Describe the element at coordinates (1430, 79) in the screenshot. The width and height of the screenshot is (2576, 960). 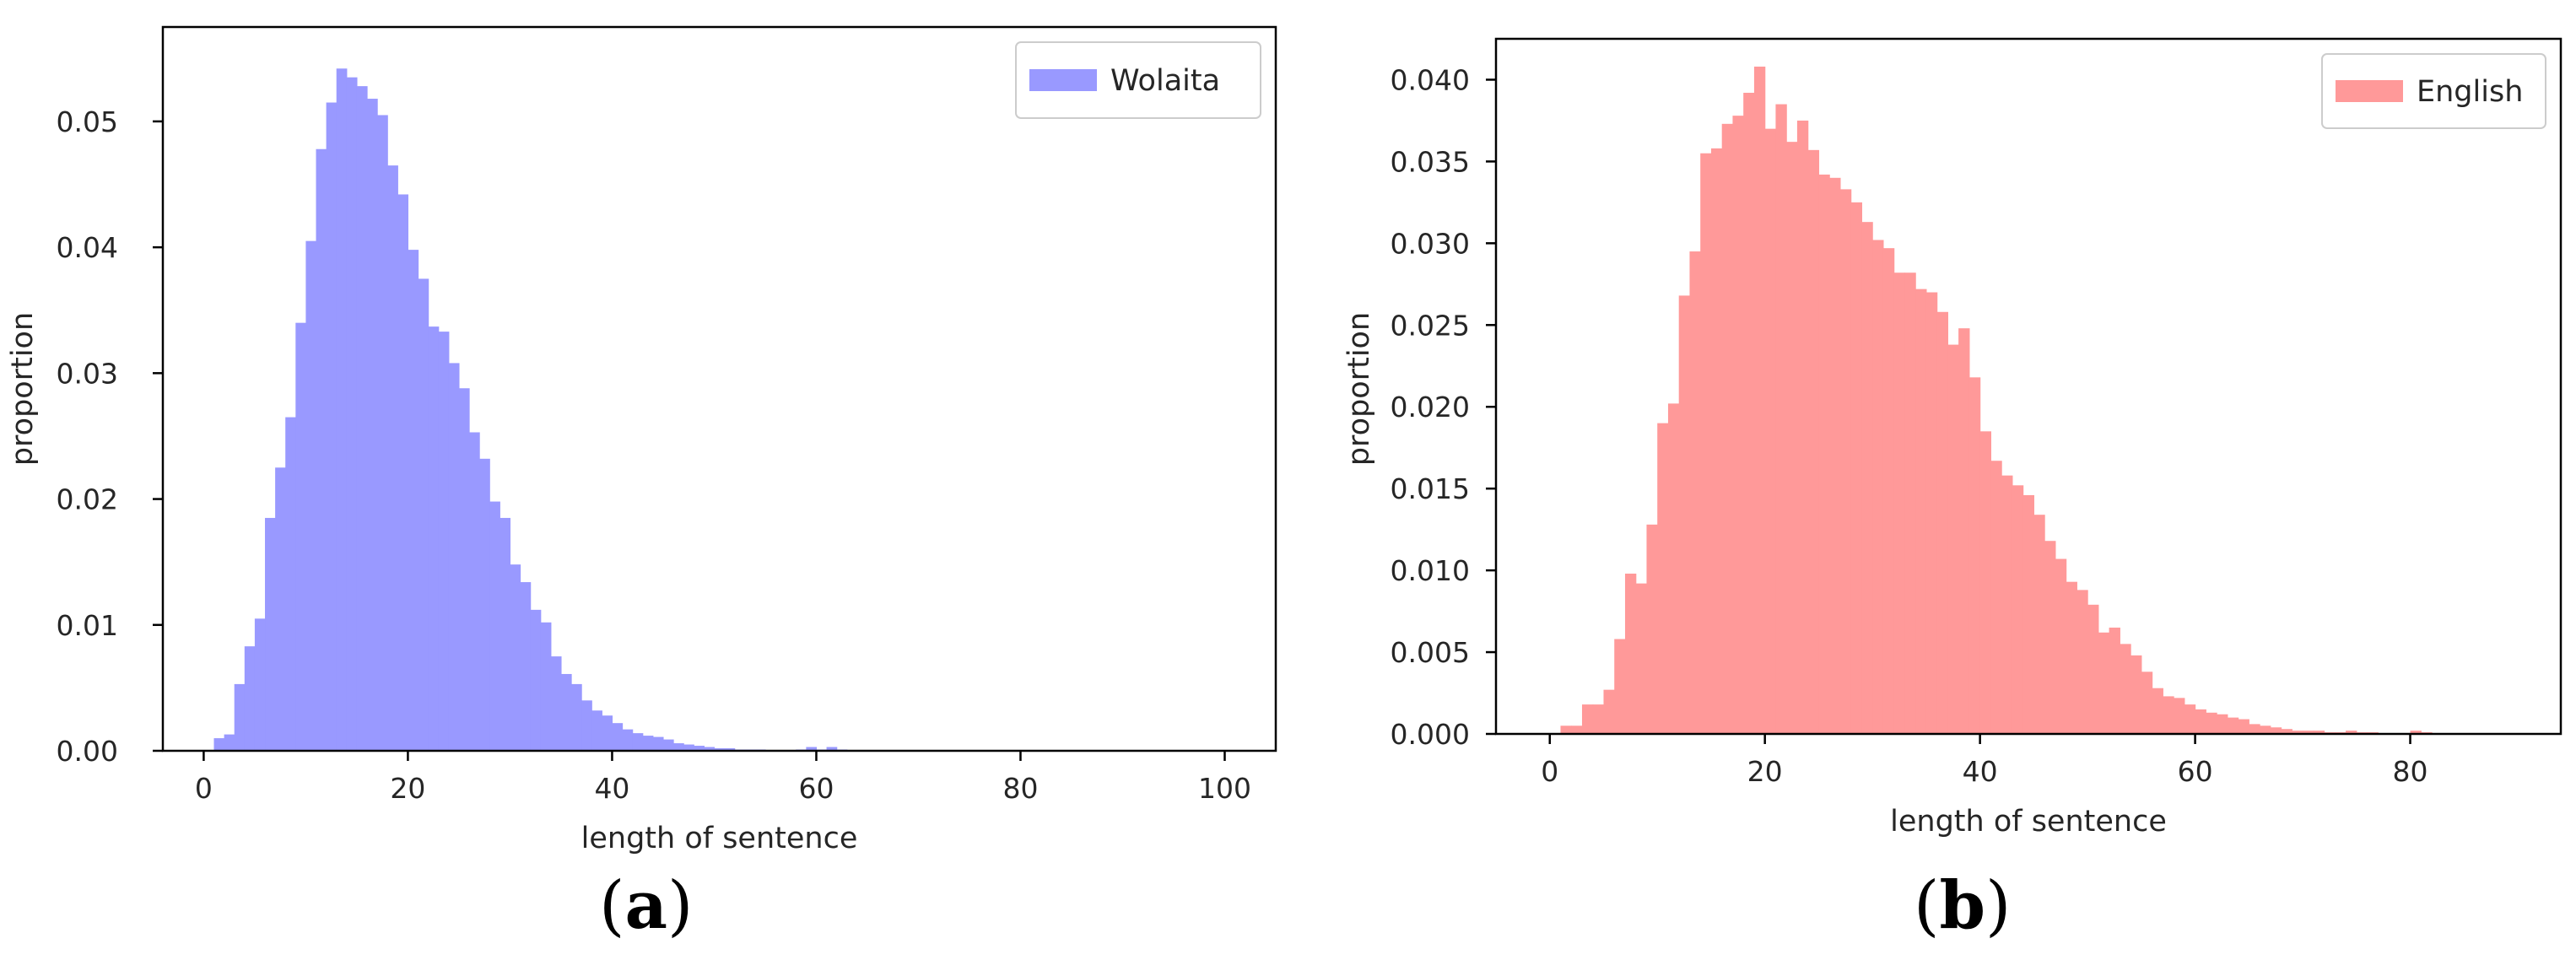
I see `y-tick-label: 0.040` at that location.